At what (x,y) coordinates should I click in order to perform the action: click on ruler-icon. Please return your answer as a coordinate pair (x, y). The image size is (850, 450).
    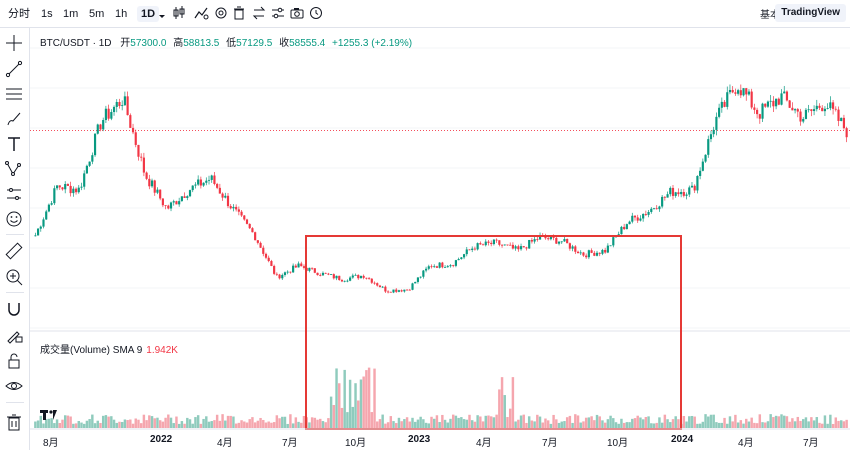
    Looking at the image, I should click on (14, 251).